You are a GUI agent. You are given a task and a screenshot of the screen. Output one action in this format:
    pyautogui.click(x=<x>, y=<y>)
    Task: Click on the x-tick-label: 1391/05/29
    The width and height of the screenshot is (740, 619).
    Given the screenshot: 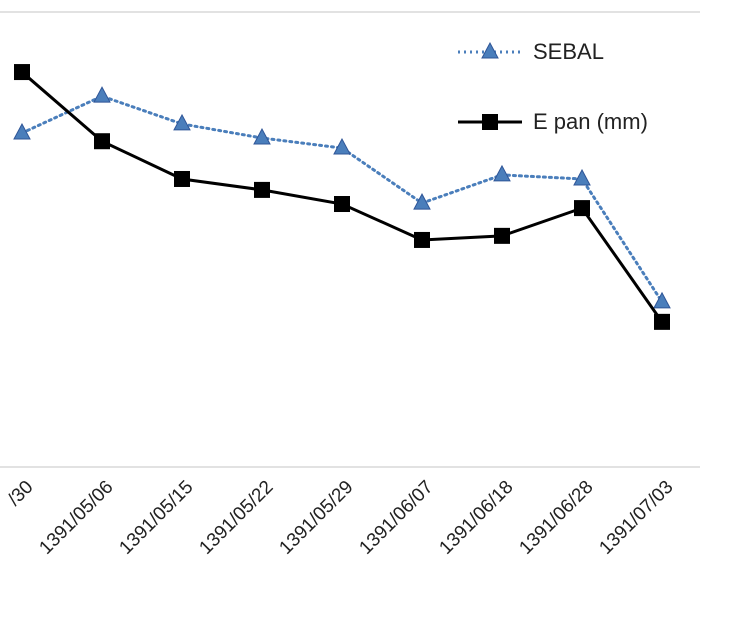 What is the action you would take?
    pyautogui.click(x=316, y=518)
    